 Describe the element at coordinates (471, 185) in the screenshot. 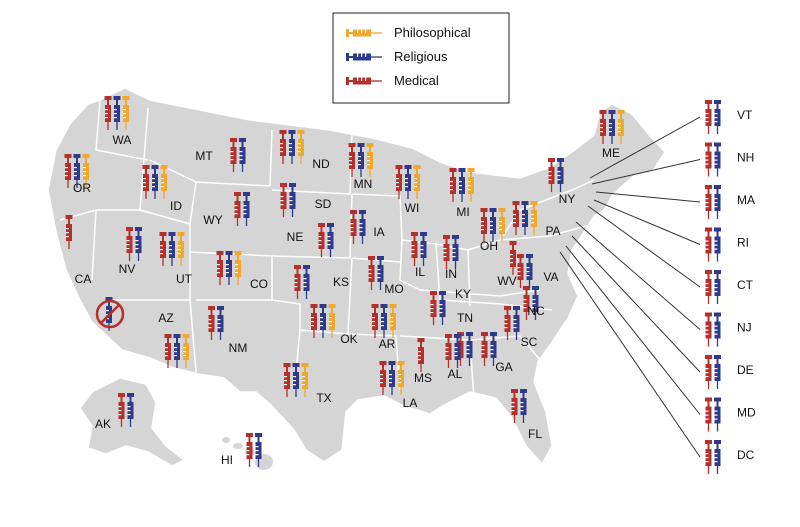

I see `state-mi-philosophical-syringe-icon` at that location.